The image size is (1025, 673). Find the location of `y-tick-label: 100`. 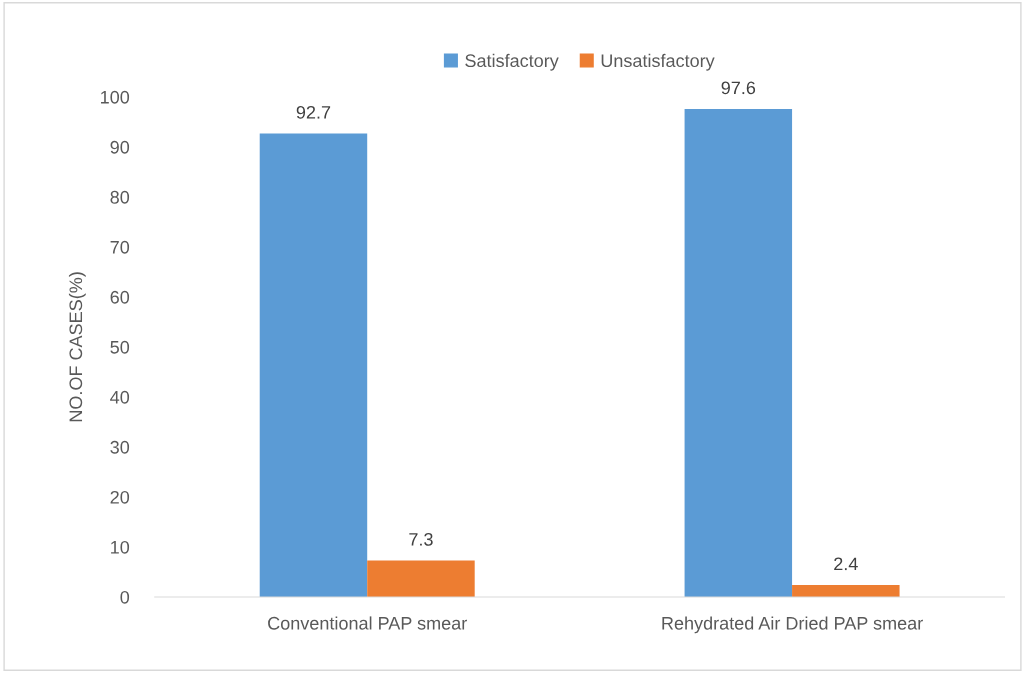

y-tick-label: 100 is located at coordinates (115, 97).